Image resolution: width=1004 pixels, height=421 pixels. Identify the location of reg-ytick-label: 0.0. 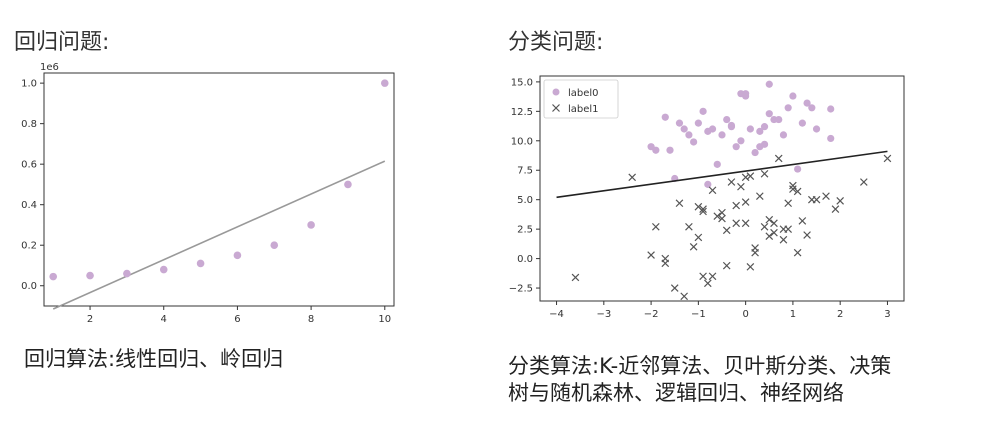
(29, 286).